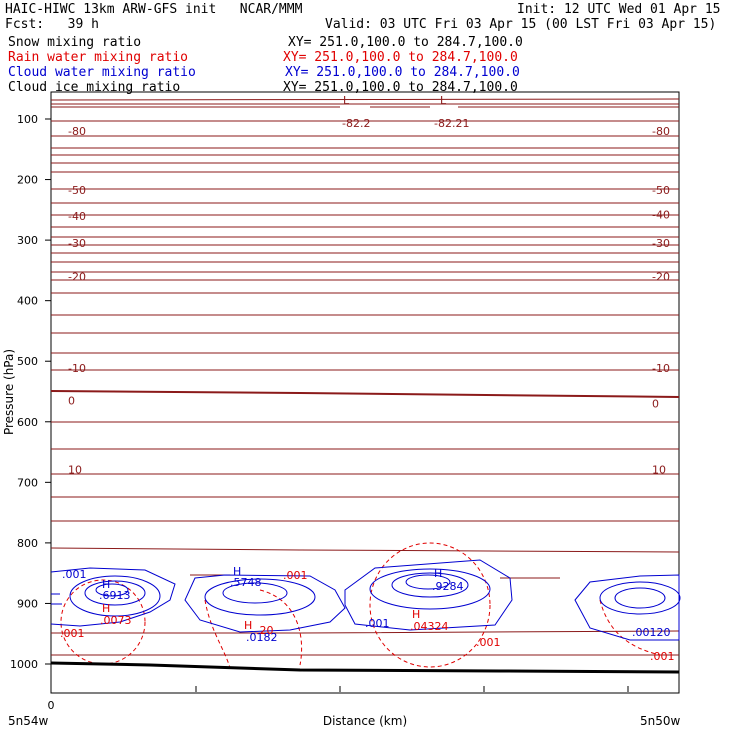 The width and height of the screenshot is (740, 740). Describe the element at coordinates (448, 586) in the screenshot. I see `cloud-water-label: .9284` at that location.